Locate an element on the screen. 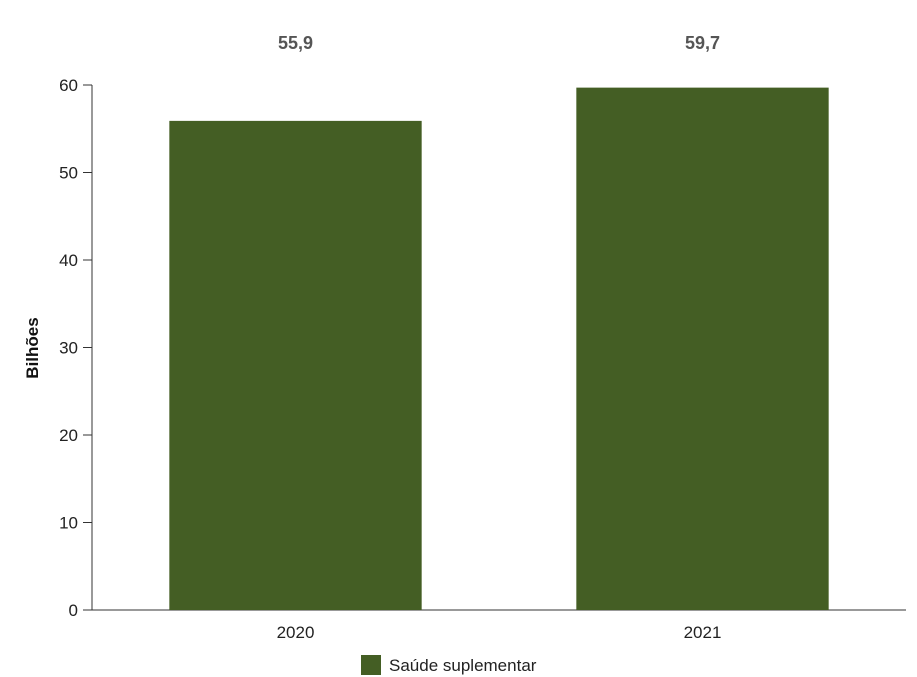  y-axis: 0 10 20 30 40 50 60 is located at coordinates (76, 348).